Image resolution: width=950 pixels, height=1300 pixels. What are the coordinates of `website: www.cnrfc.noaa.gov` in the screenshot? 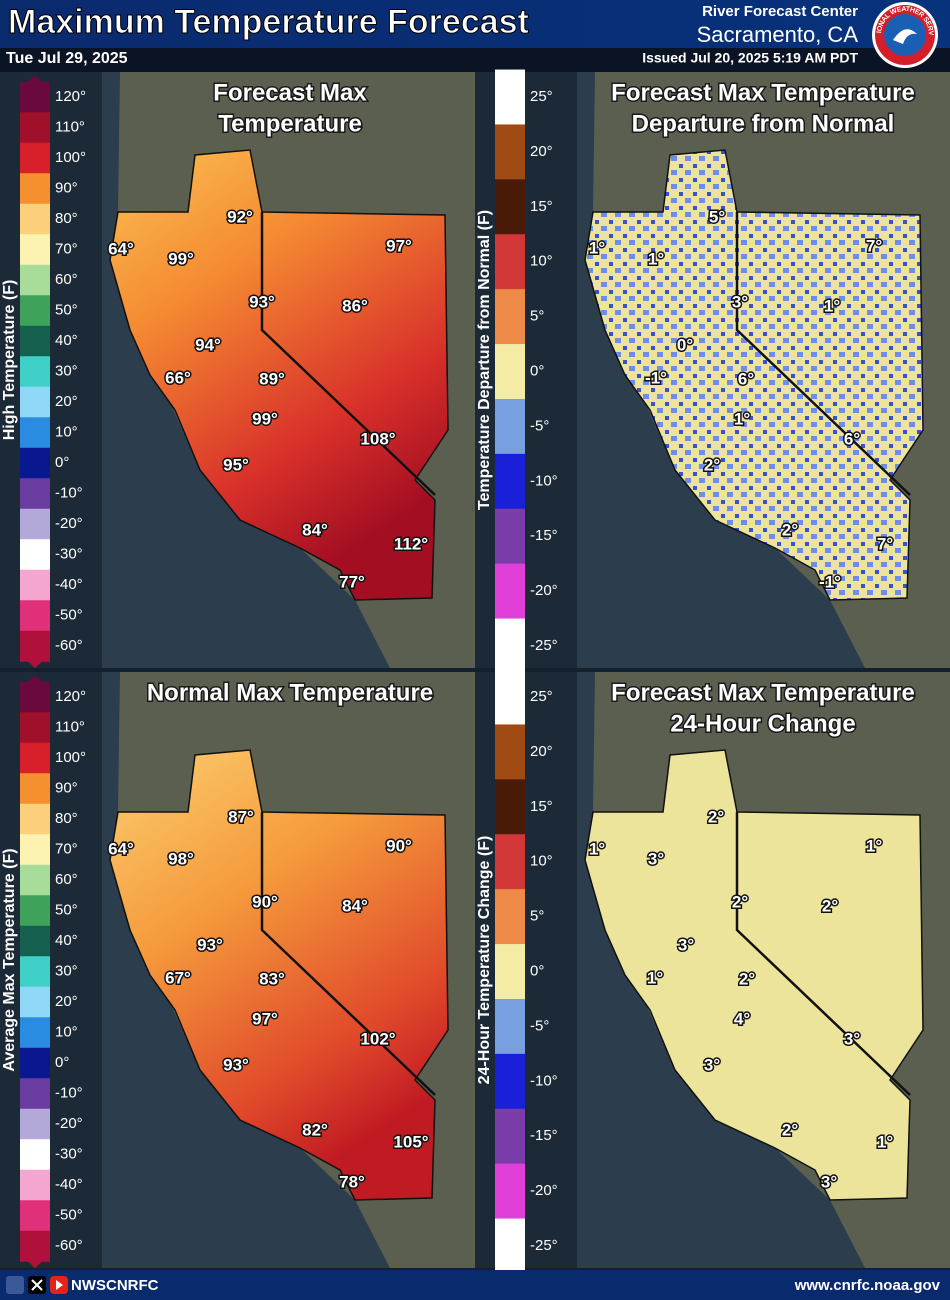 It's located at (867, 1285).